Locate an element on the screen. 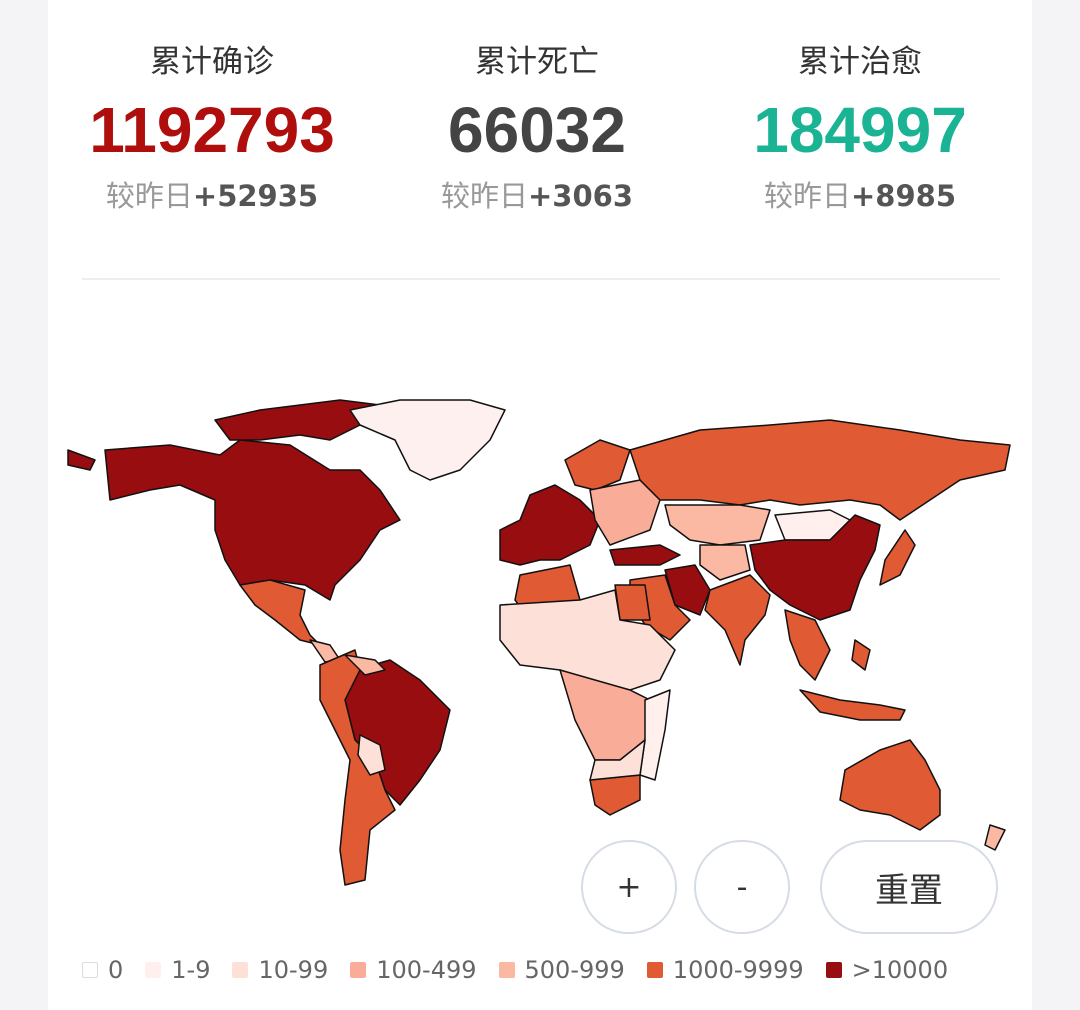  stat-delta: 较昨日+8985 is located at coordinates (860, 196).